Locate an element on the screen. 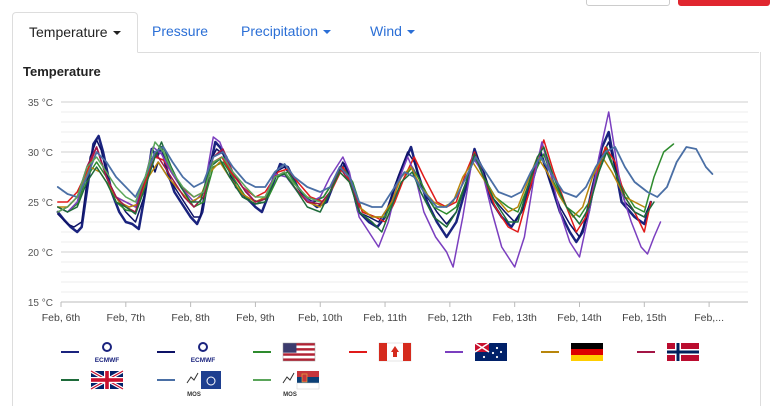 This screenshot has width=771, height=406. flag-us-icon is located at coordinates (299, 352).